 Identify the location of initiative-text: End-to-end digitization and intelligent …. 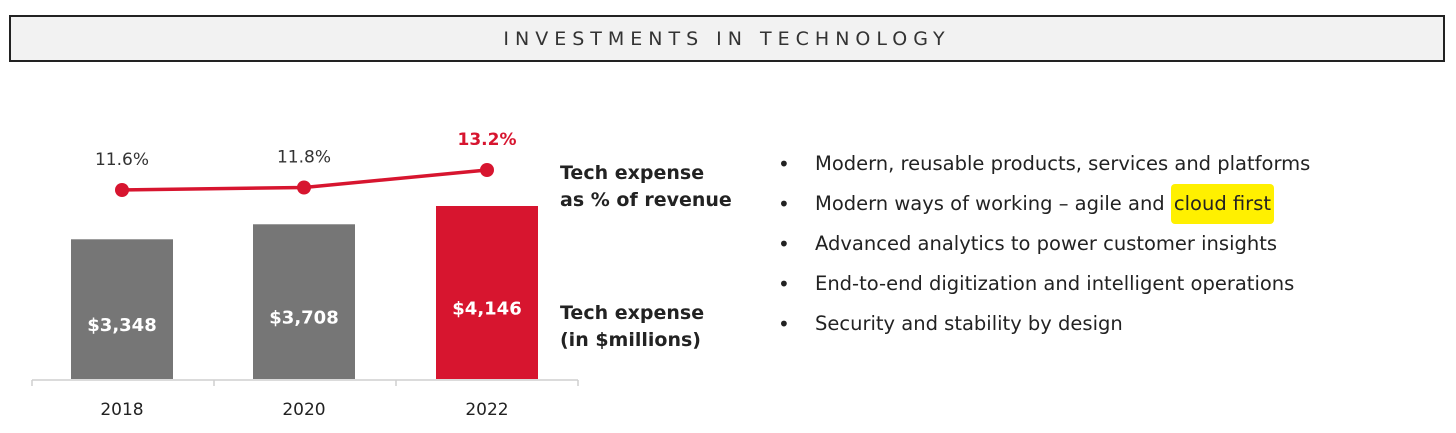
(1055, 283).